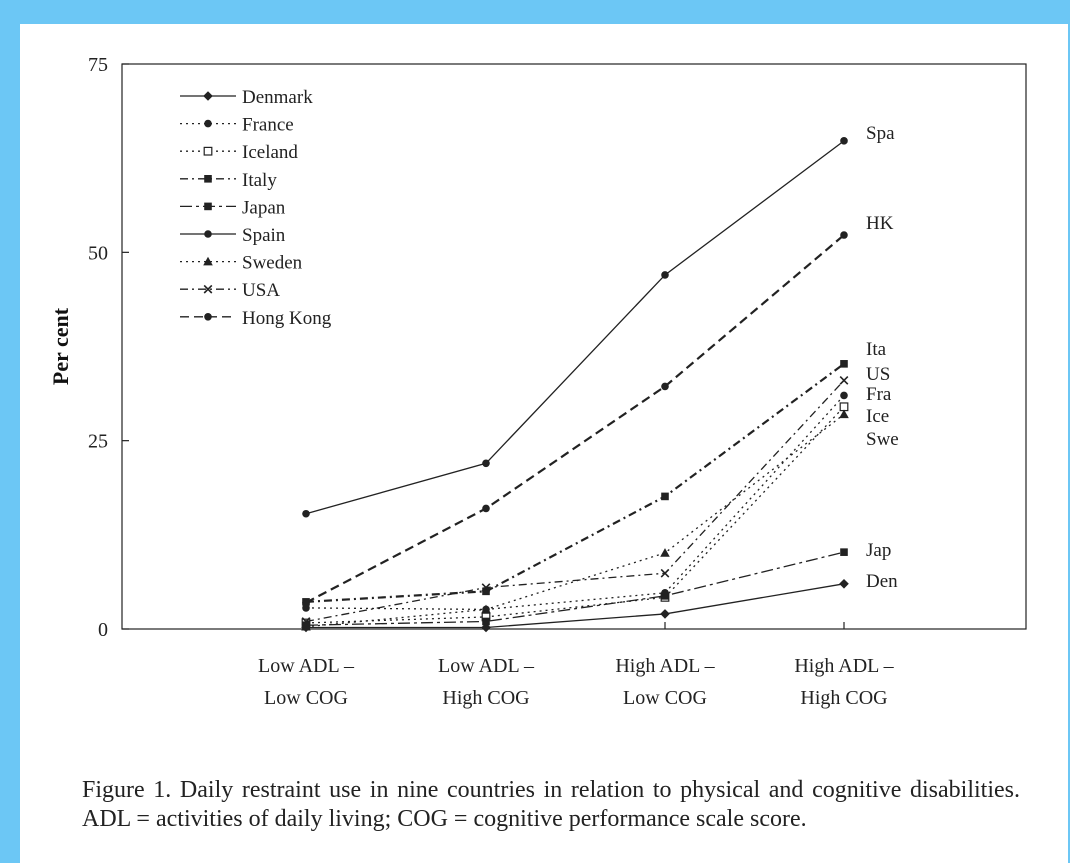 This screenshot has width=1070, height=863. What do you see at coordinates (268, 125) in the screenshot?
I see `legend-label: France` at bounding box center [268, 125].